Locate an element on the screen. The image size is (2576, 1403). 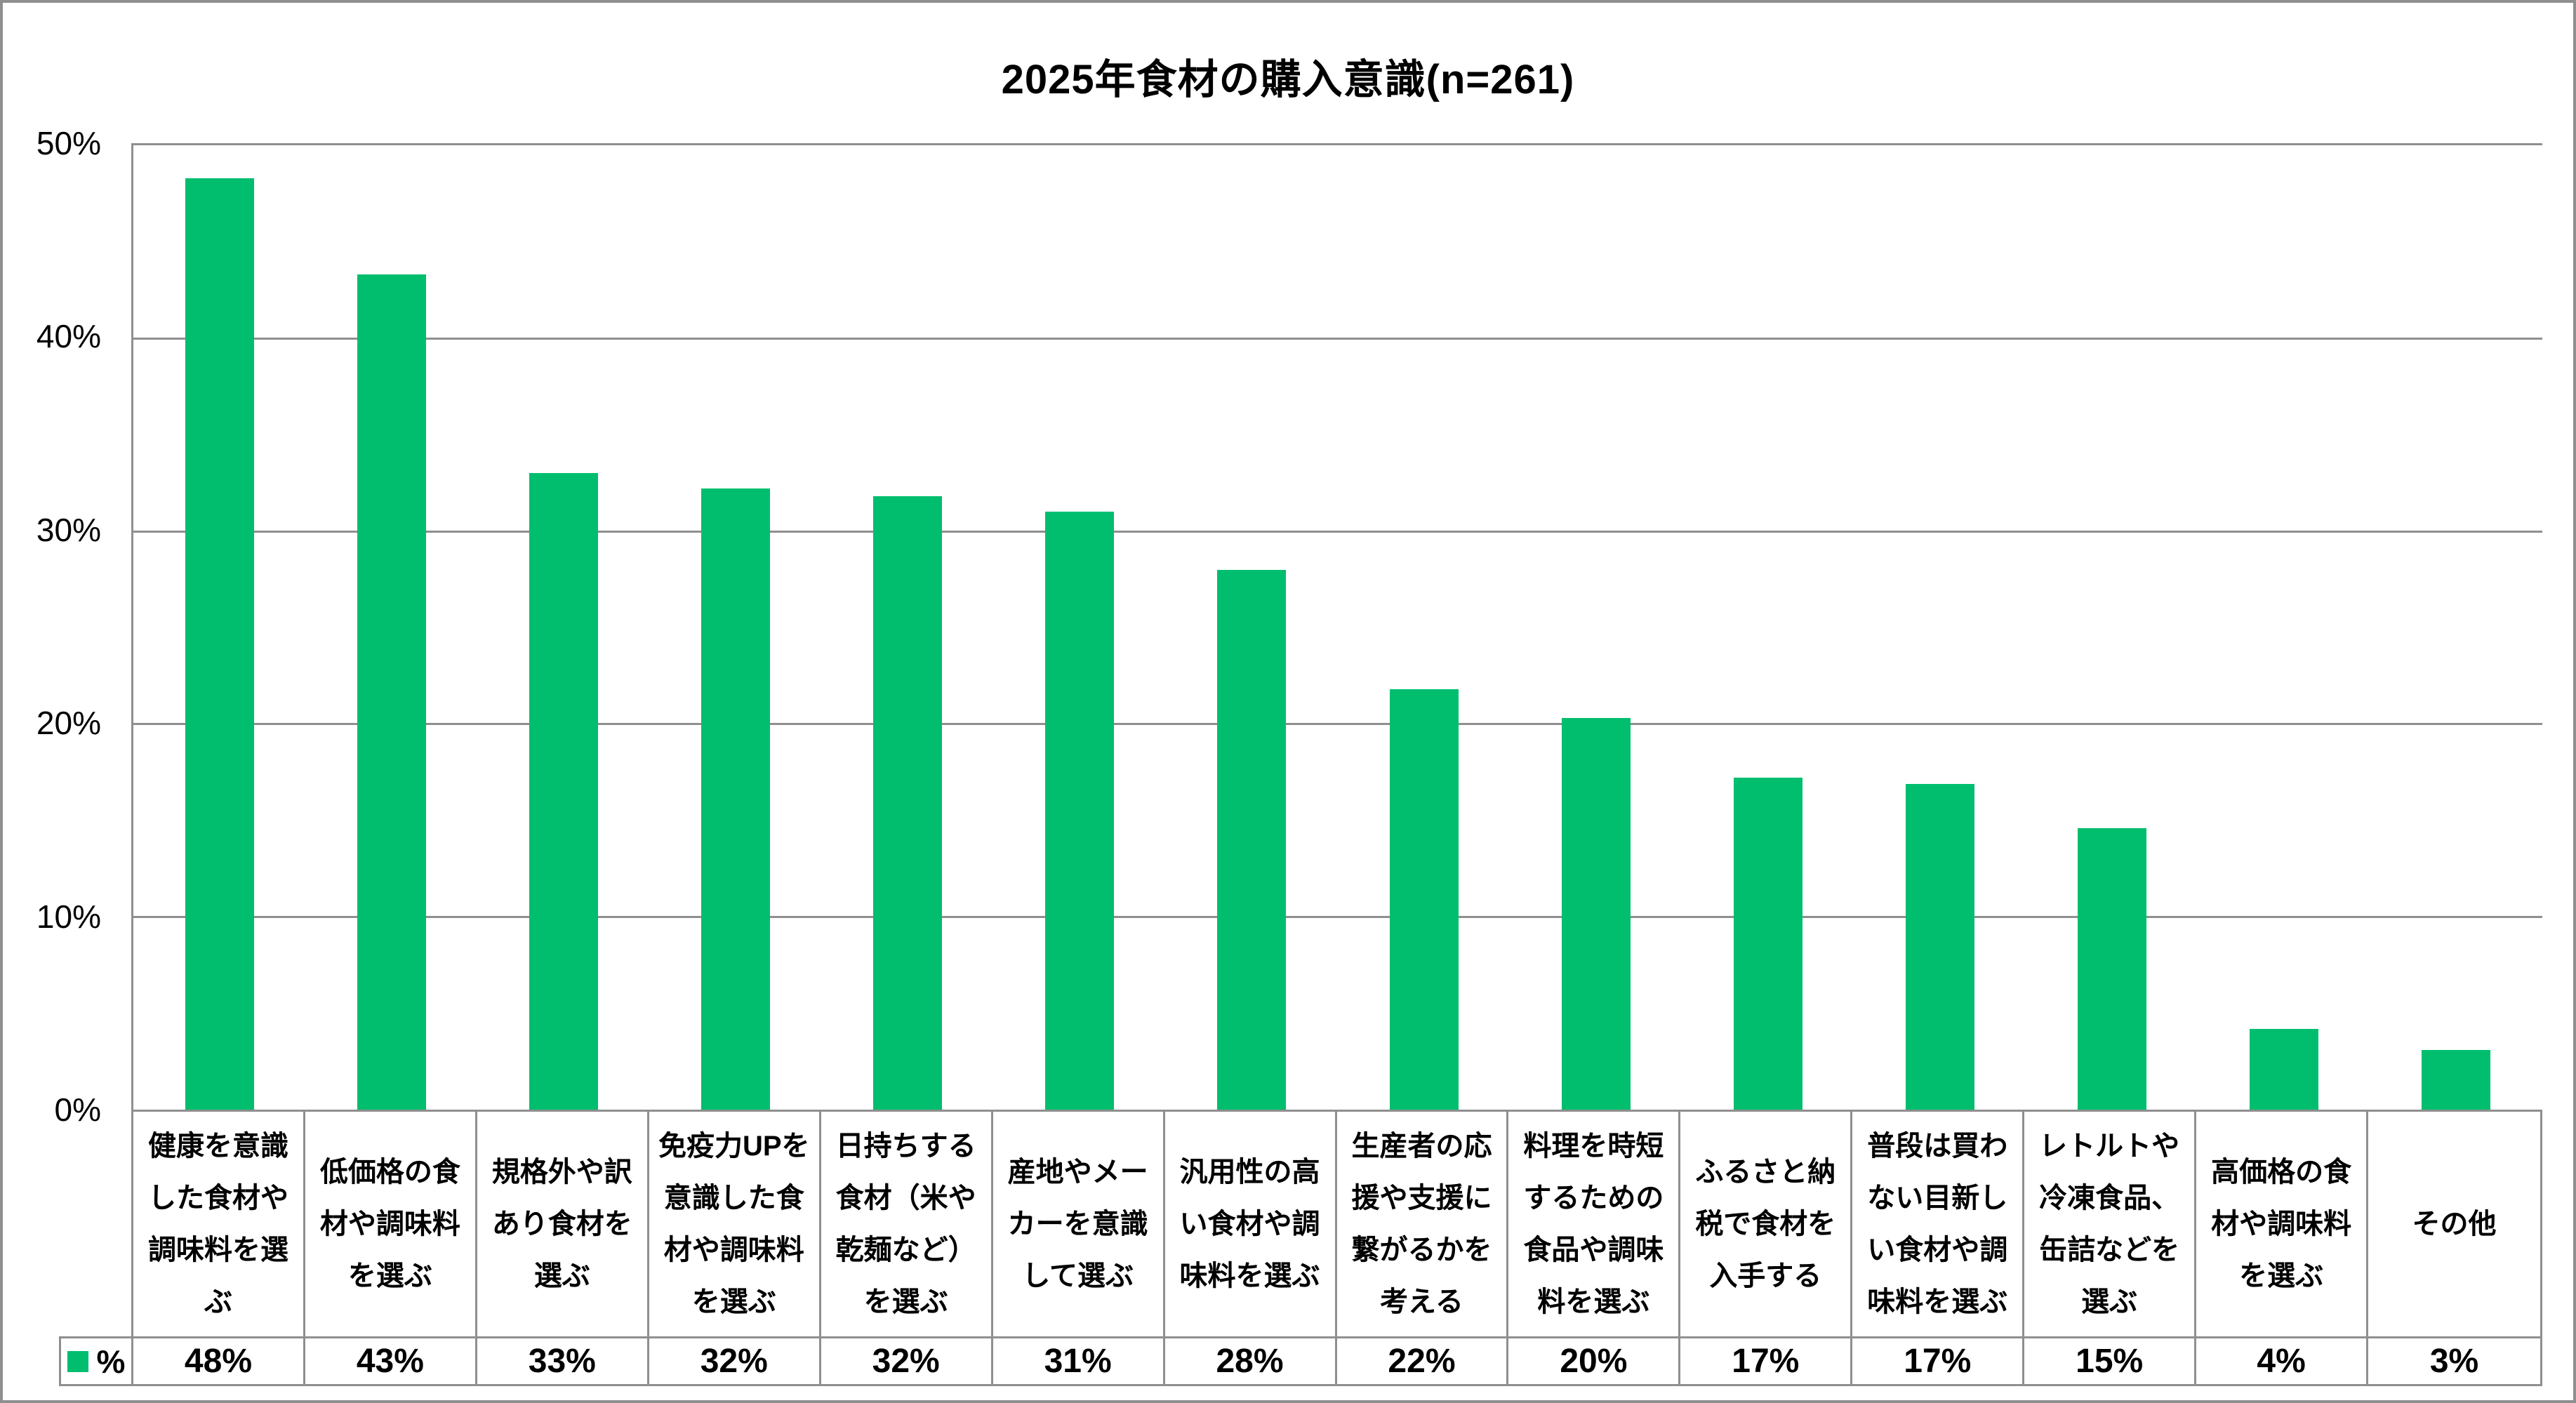
value-cell-2: 43% is located at coordinates (391, 1361).